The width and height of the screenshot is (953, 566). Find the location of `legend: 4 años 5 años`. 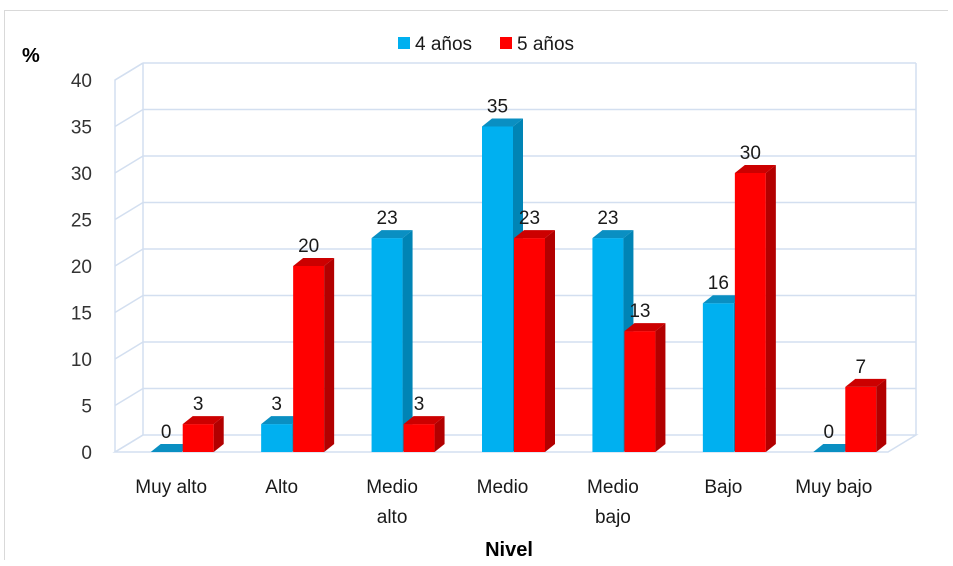

legend: 4 años 5 años is located at coordinates (486, 44).